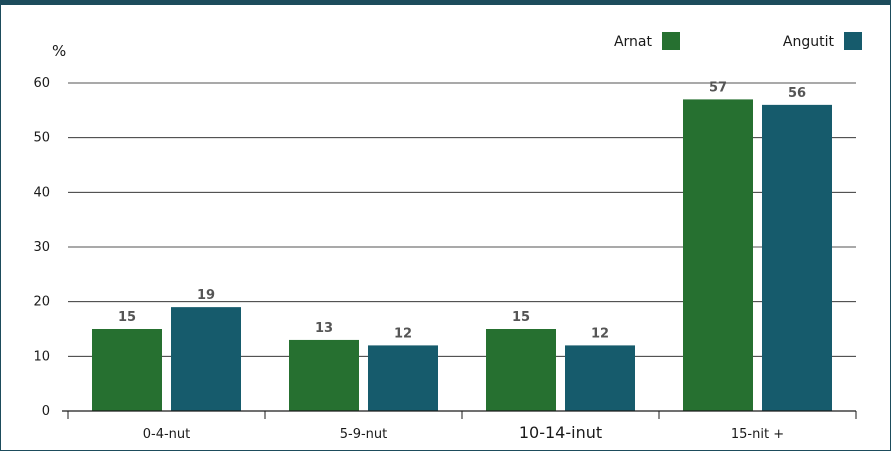  Describe the element at coordinates (41, 192) in the screenshot. I see `y-tick-label: 40` at that location.